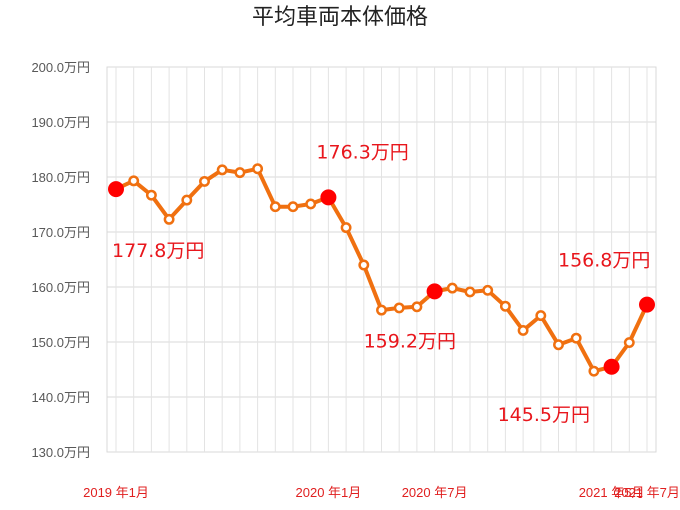  What do you see at coordinates (158, 251) in the screenshot?
I see `data-label: 177.8万円` at bounding box center [158, 251].